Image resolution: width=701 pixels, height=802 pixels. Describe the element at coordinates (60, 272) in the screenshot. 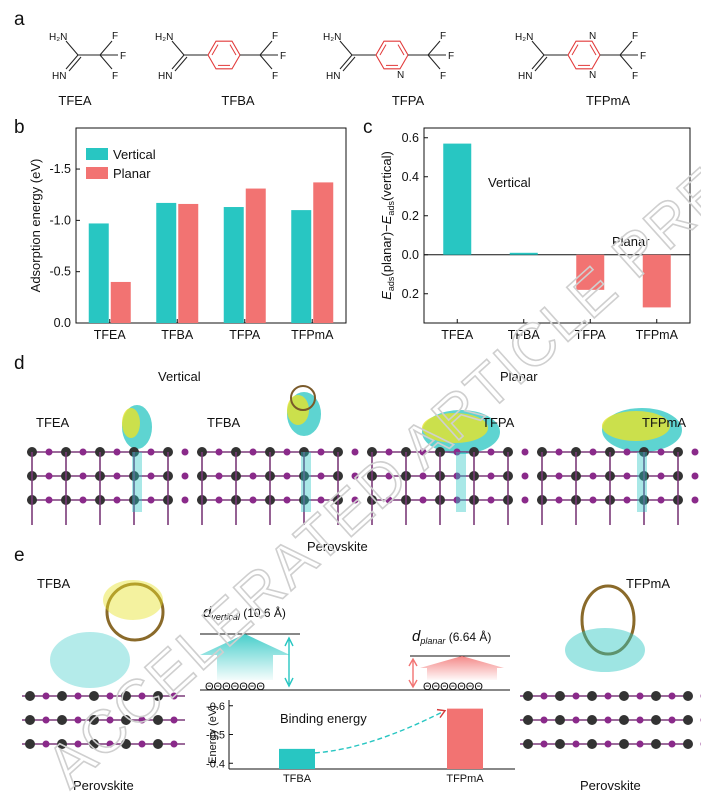

I see `y-tick-label: -0.5` at that location.